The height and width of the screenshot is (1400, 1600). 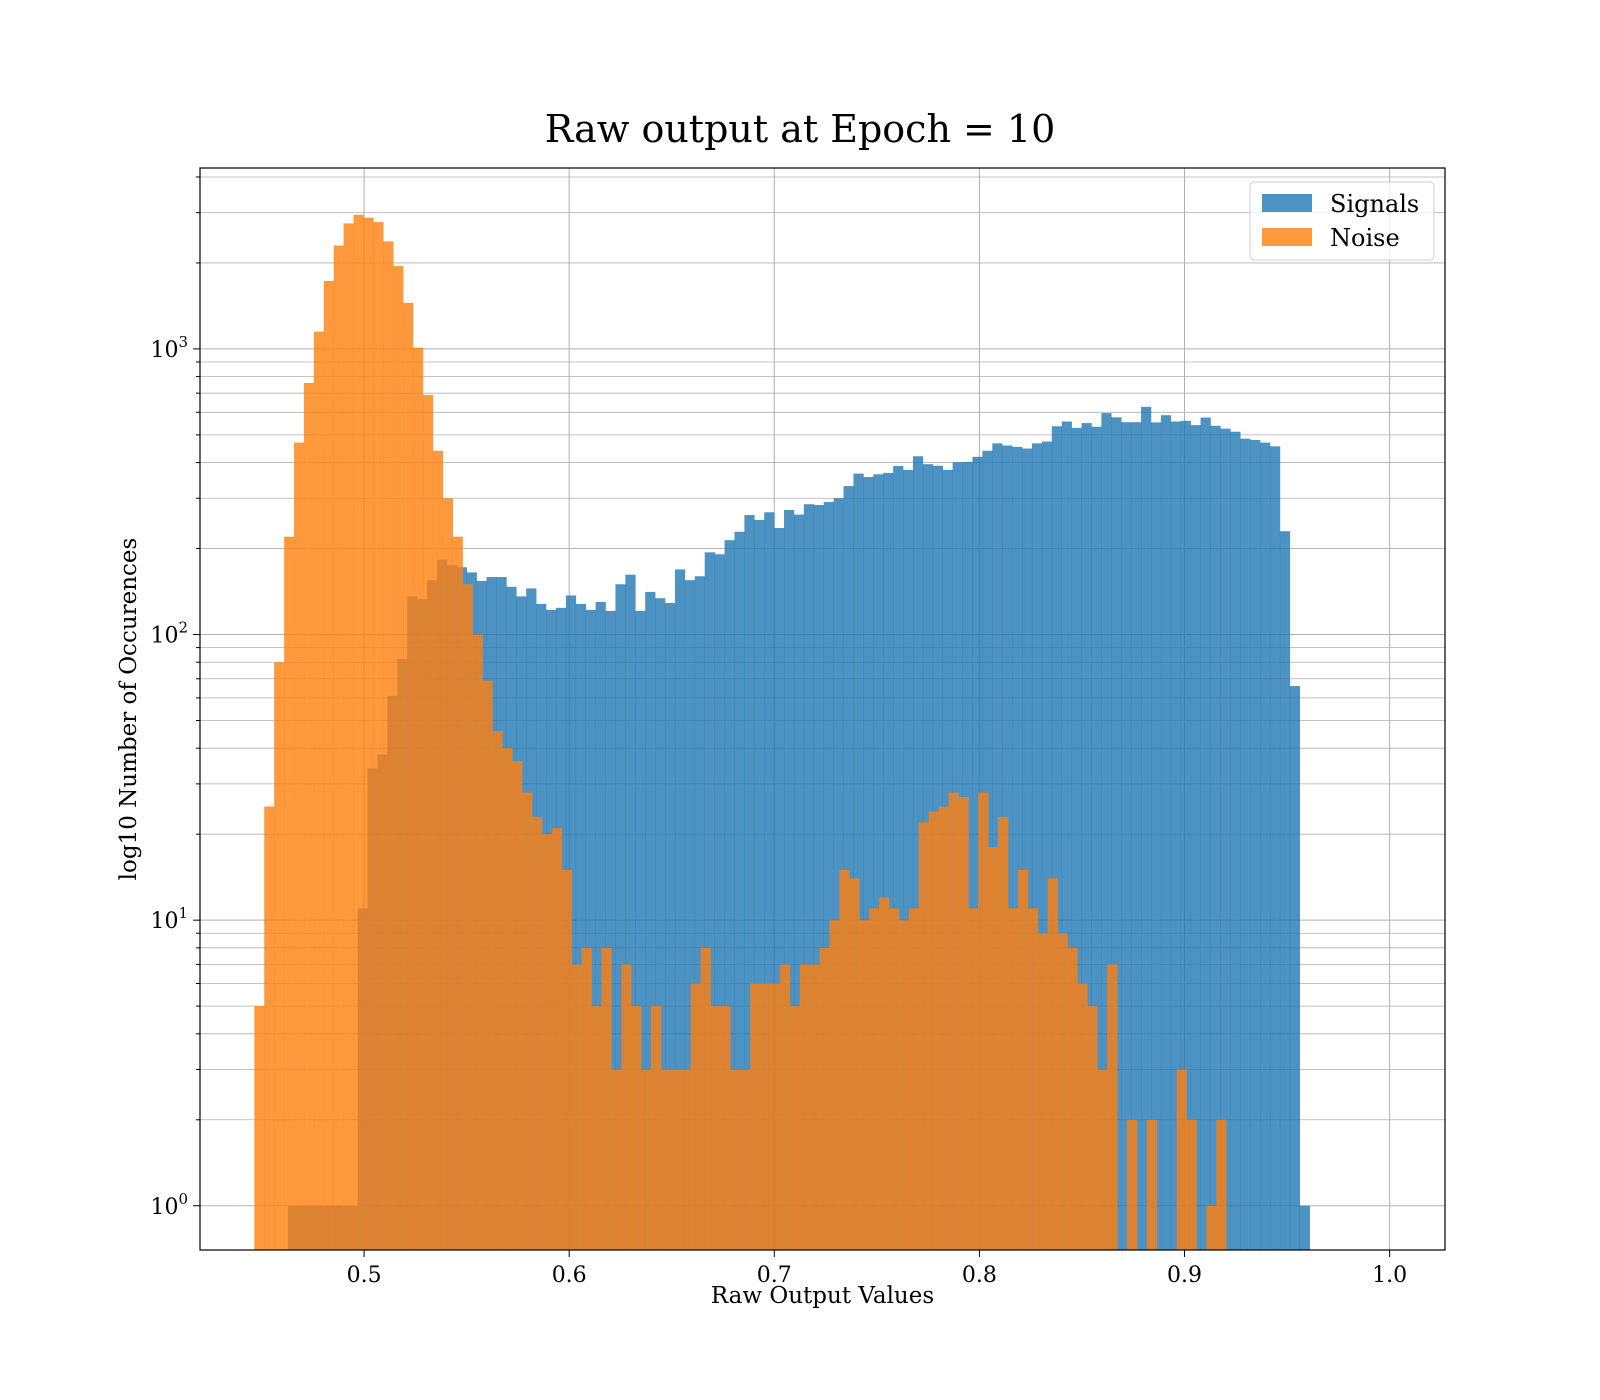 What do you see at coordinates (1374, 204) in the screenshot?
I see `legend-label-signals: Signals` at bounding box center [1374, 204].